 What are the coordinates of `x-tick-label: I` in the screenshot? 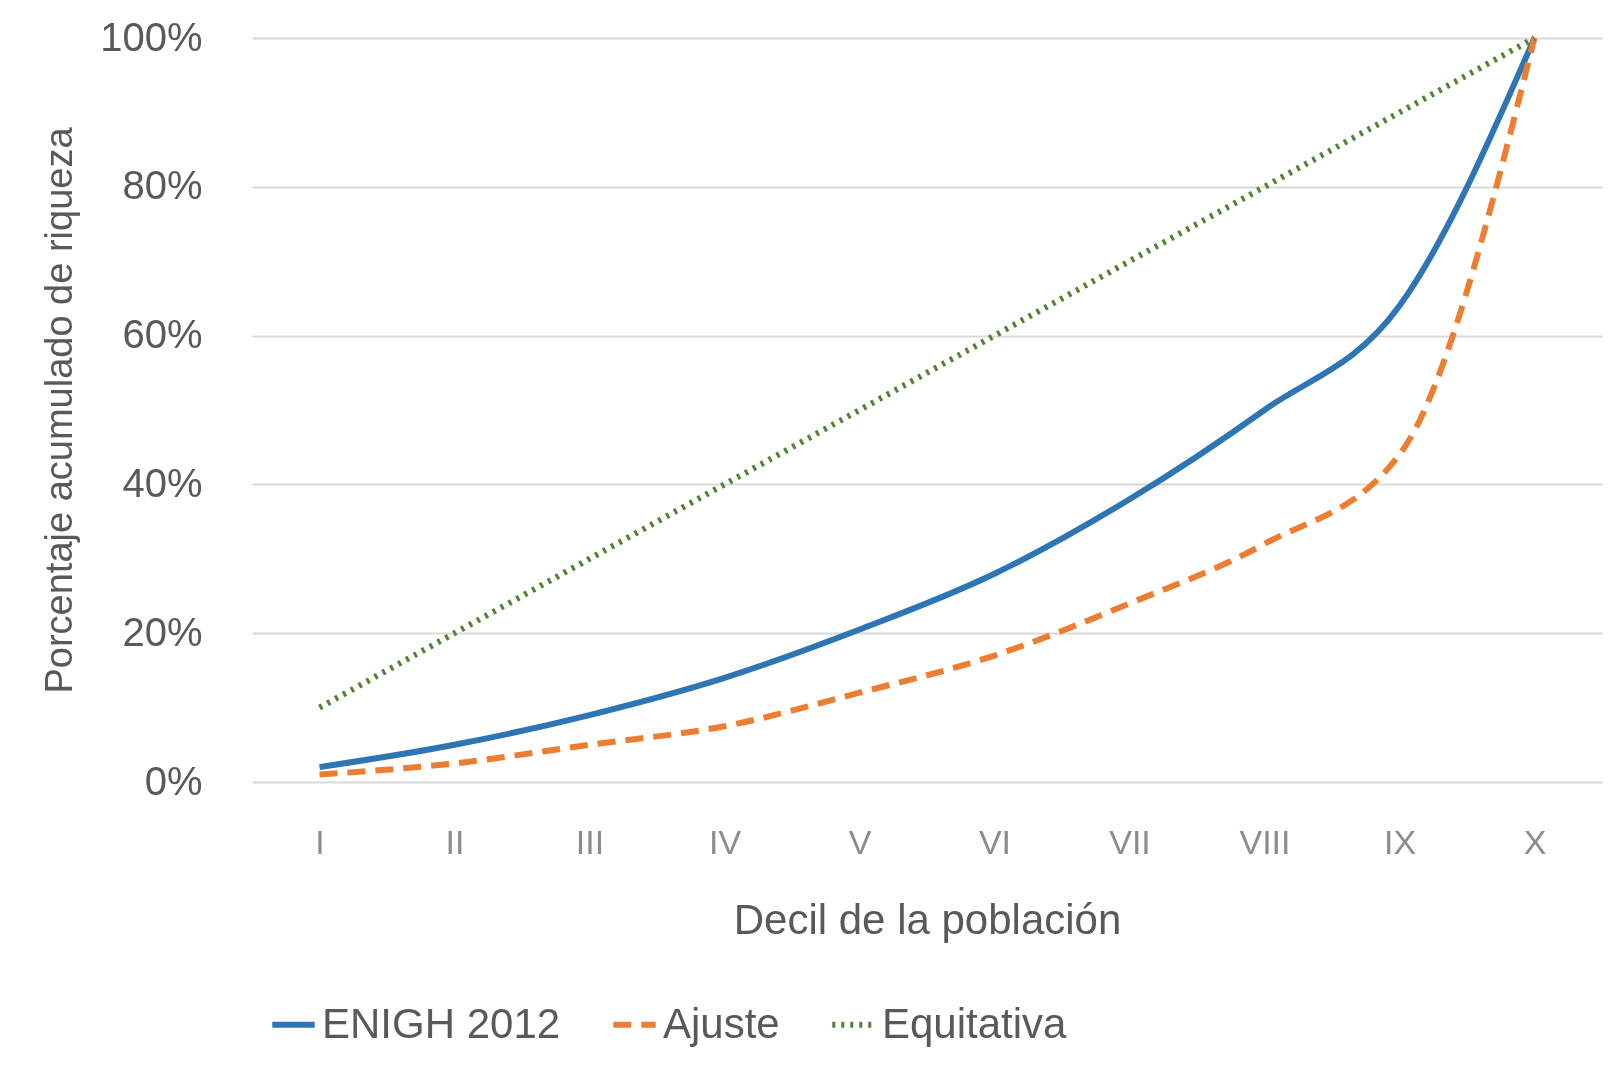 It's located at (320, 841).